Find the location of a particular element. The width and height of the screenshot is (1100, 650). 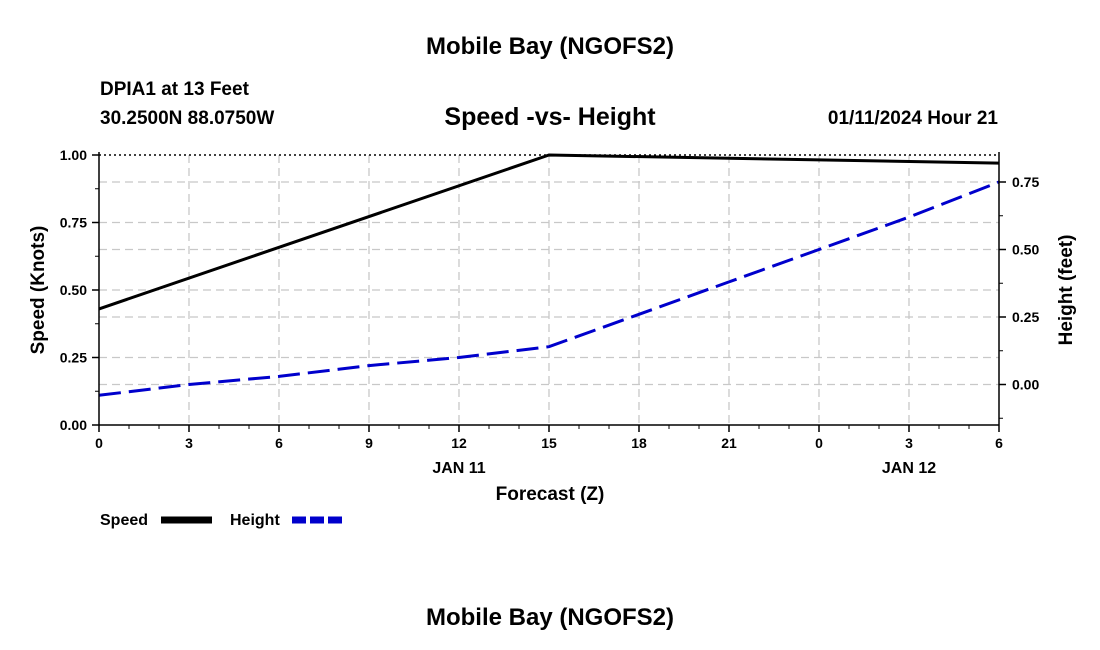

x-tick-label: 9 is located at coordinates (369, 443).